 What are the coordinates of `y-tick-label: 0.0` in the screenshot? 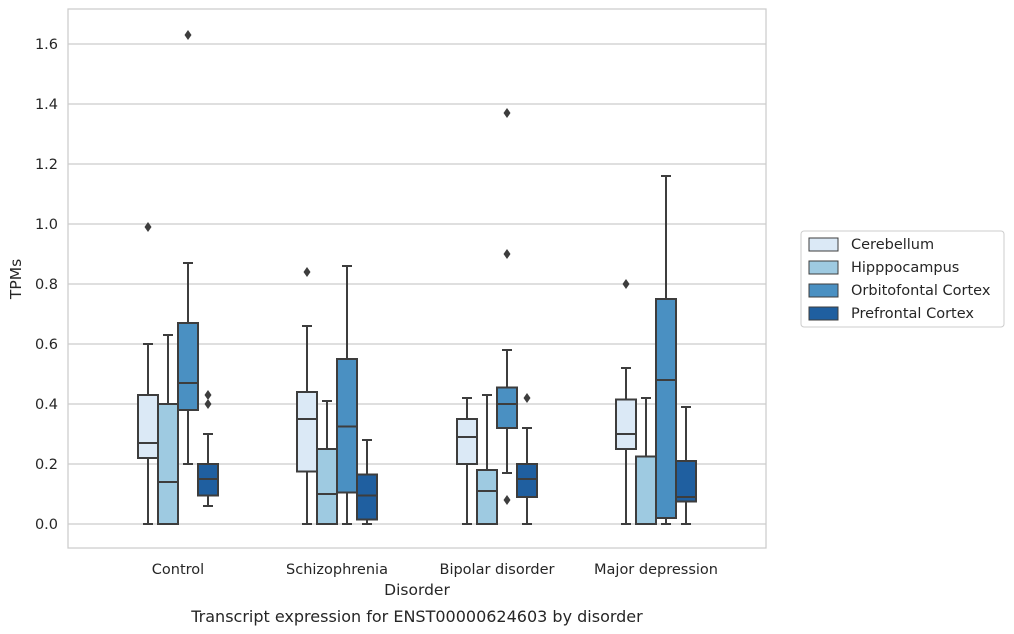 It's located at (46, 525).